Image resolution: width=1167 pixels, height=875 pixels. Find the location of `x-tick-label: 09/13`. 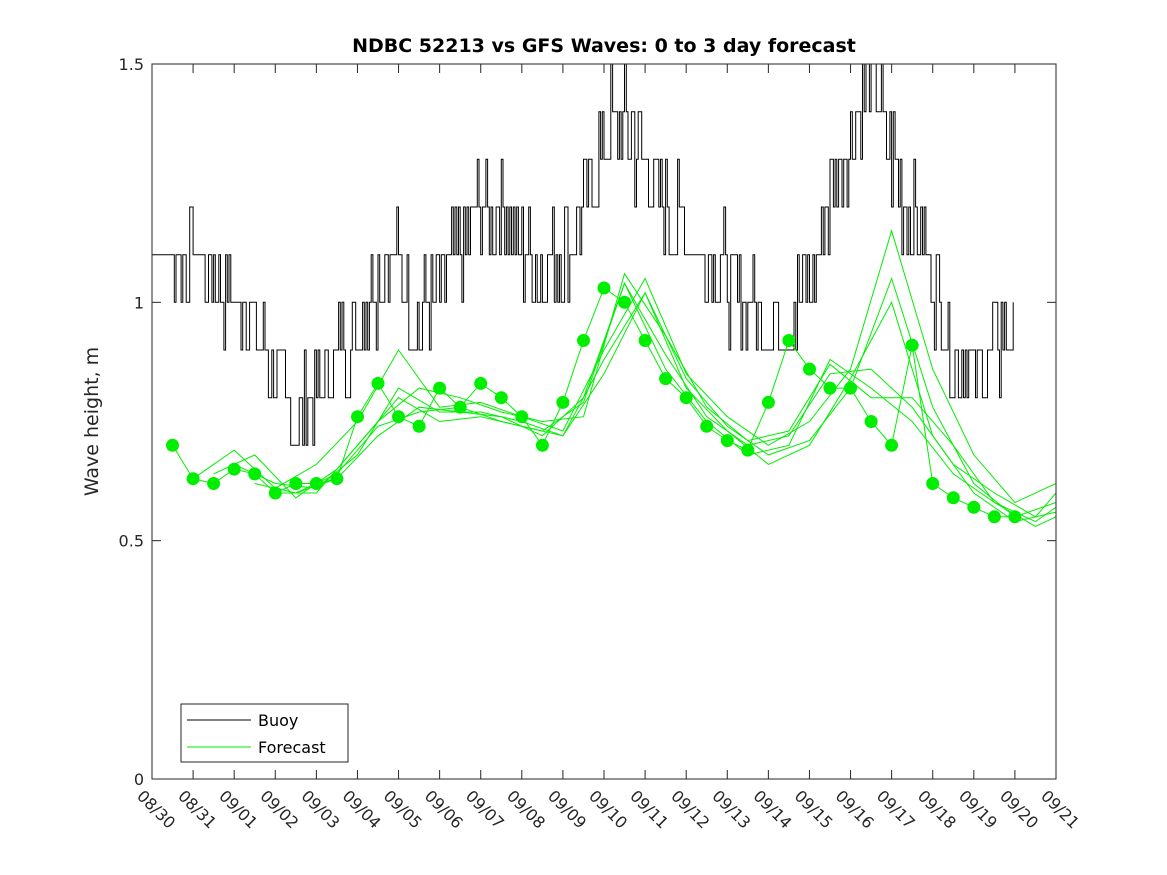

x-tick-label: 09/13 is located at coordinates (731, 809).